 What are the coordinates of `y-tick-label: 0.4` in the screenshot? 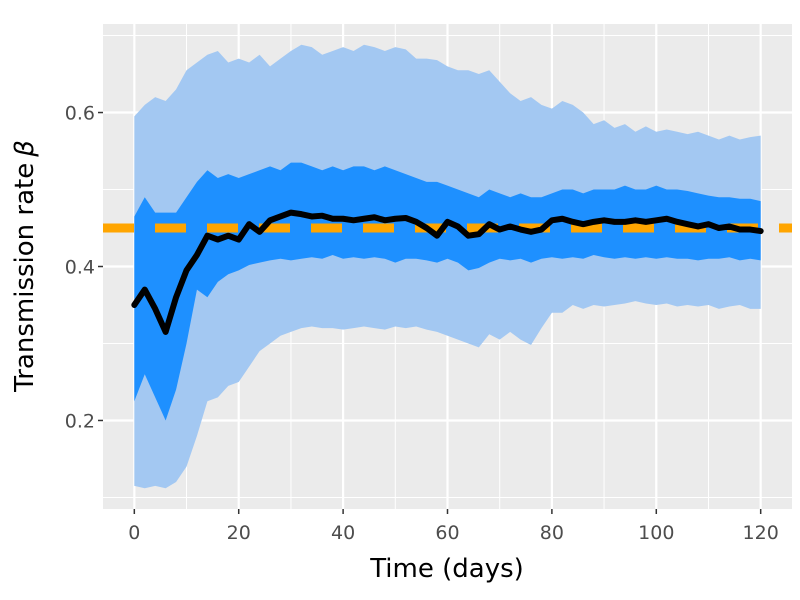 It's located at (80, 268).